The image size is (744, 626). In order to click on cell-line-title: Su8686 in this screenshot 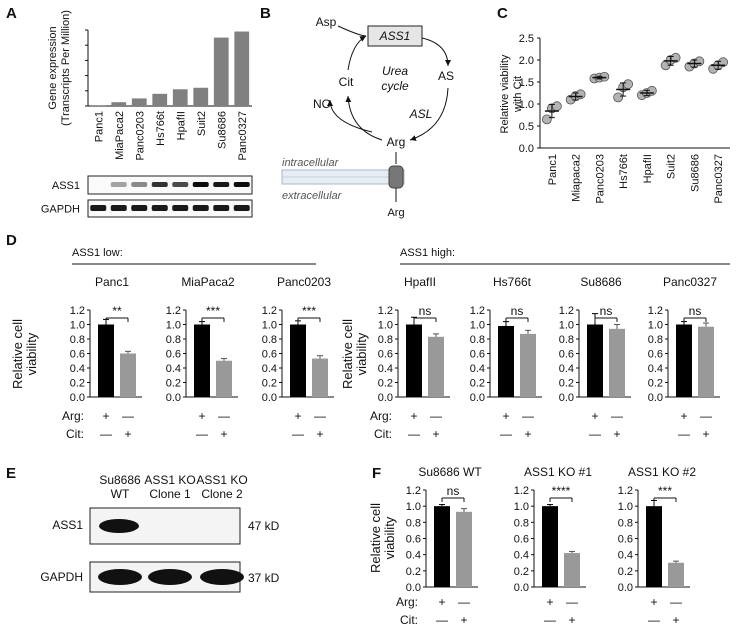, I will do `click(601, 282)`.